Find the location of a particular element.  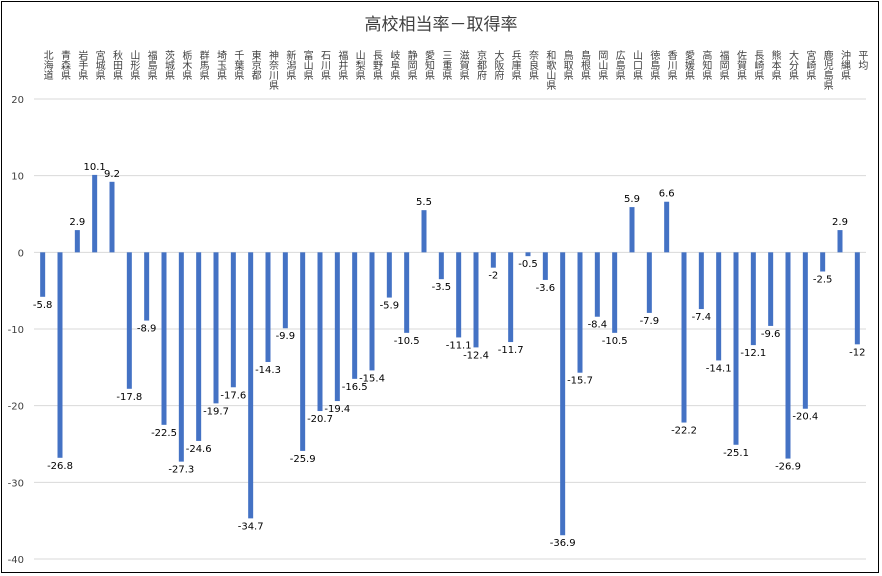

data-label: -34.7 is located at coordinates (251, 526).